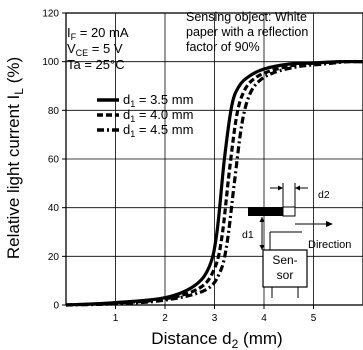 The image size is (363, 350). I want to click on x-tick-label: 5, so click(314, 318).